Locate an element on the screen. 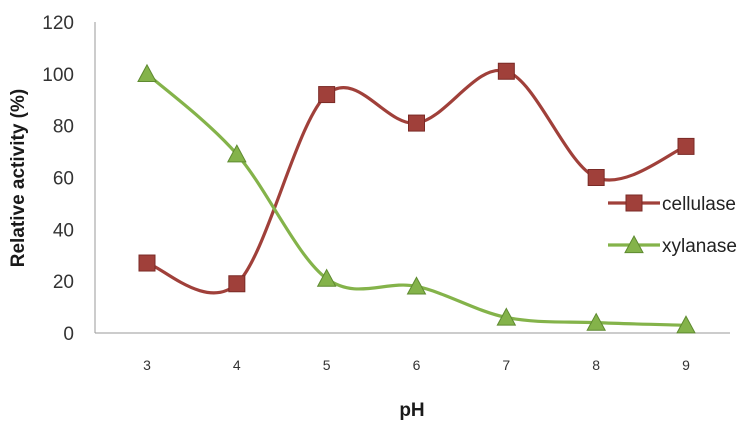 The width and height of the screenshot is (749, 423). y-tick-label: 20 is located at coordinates (63, 282).